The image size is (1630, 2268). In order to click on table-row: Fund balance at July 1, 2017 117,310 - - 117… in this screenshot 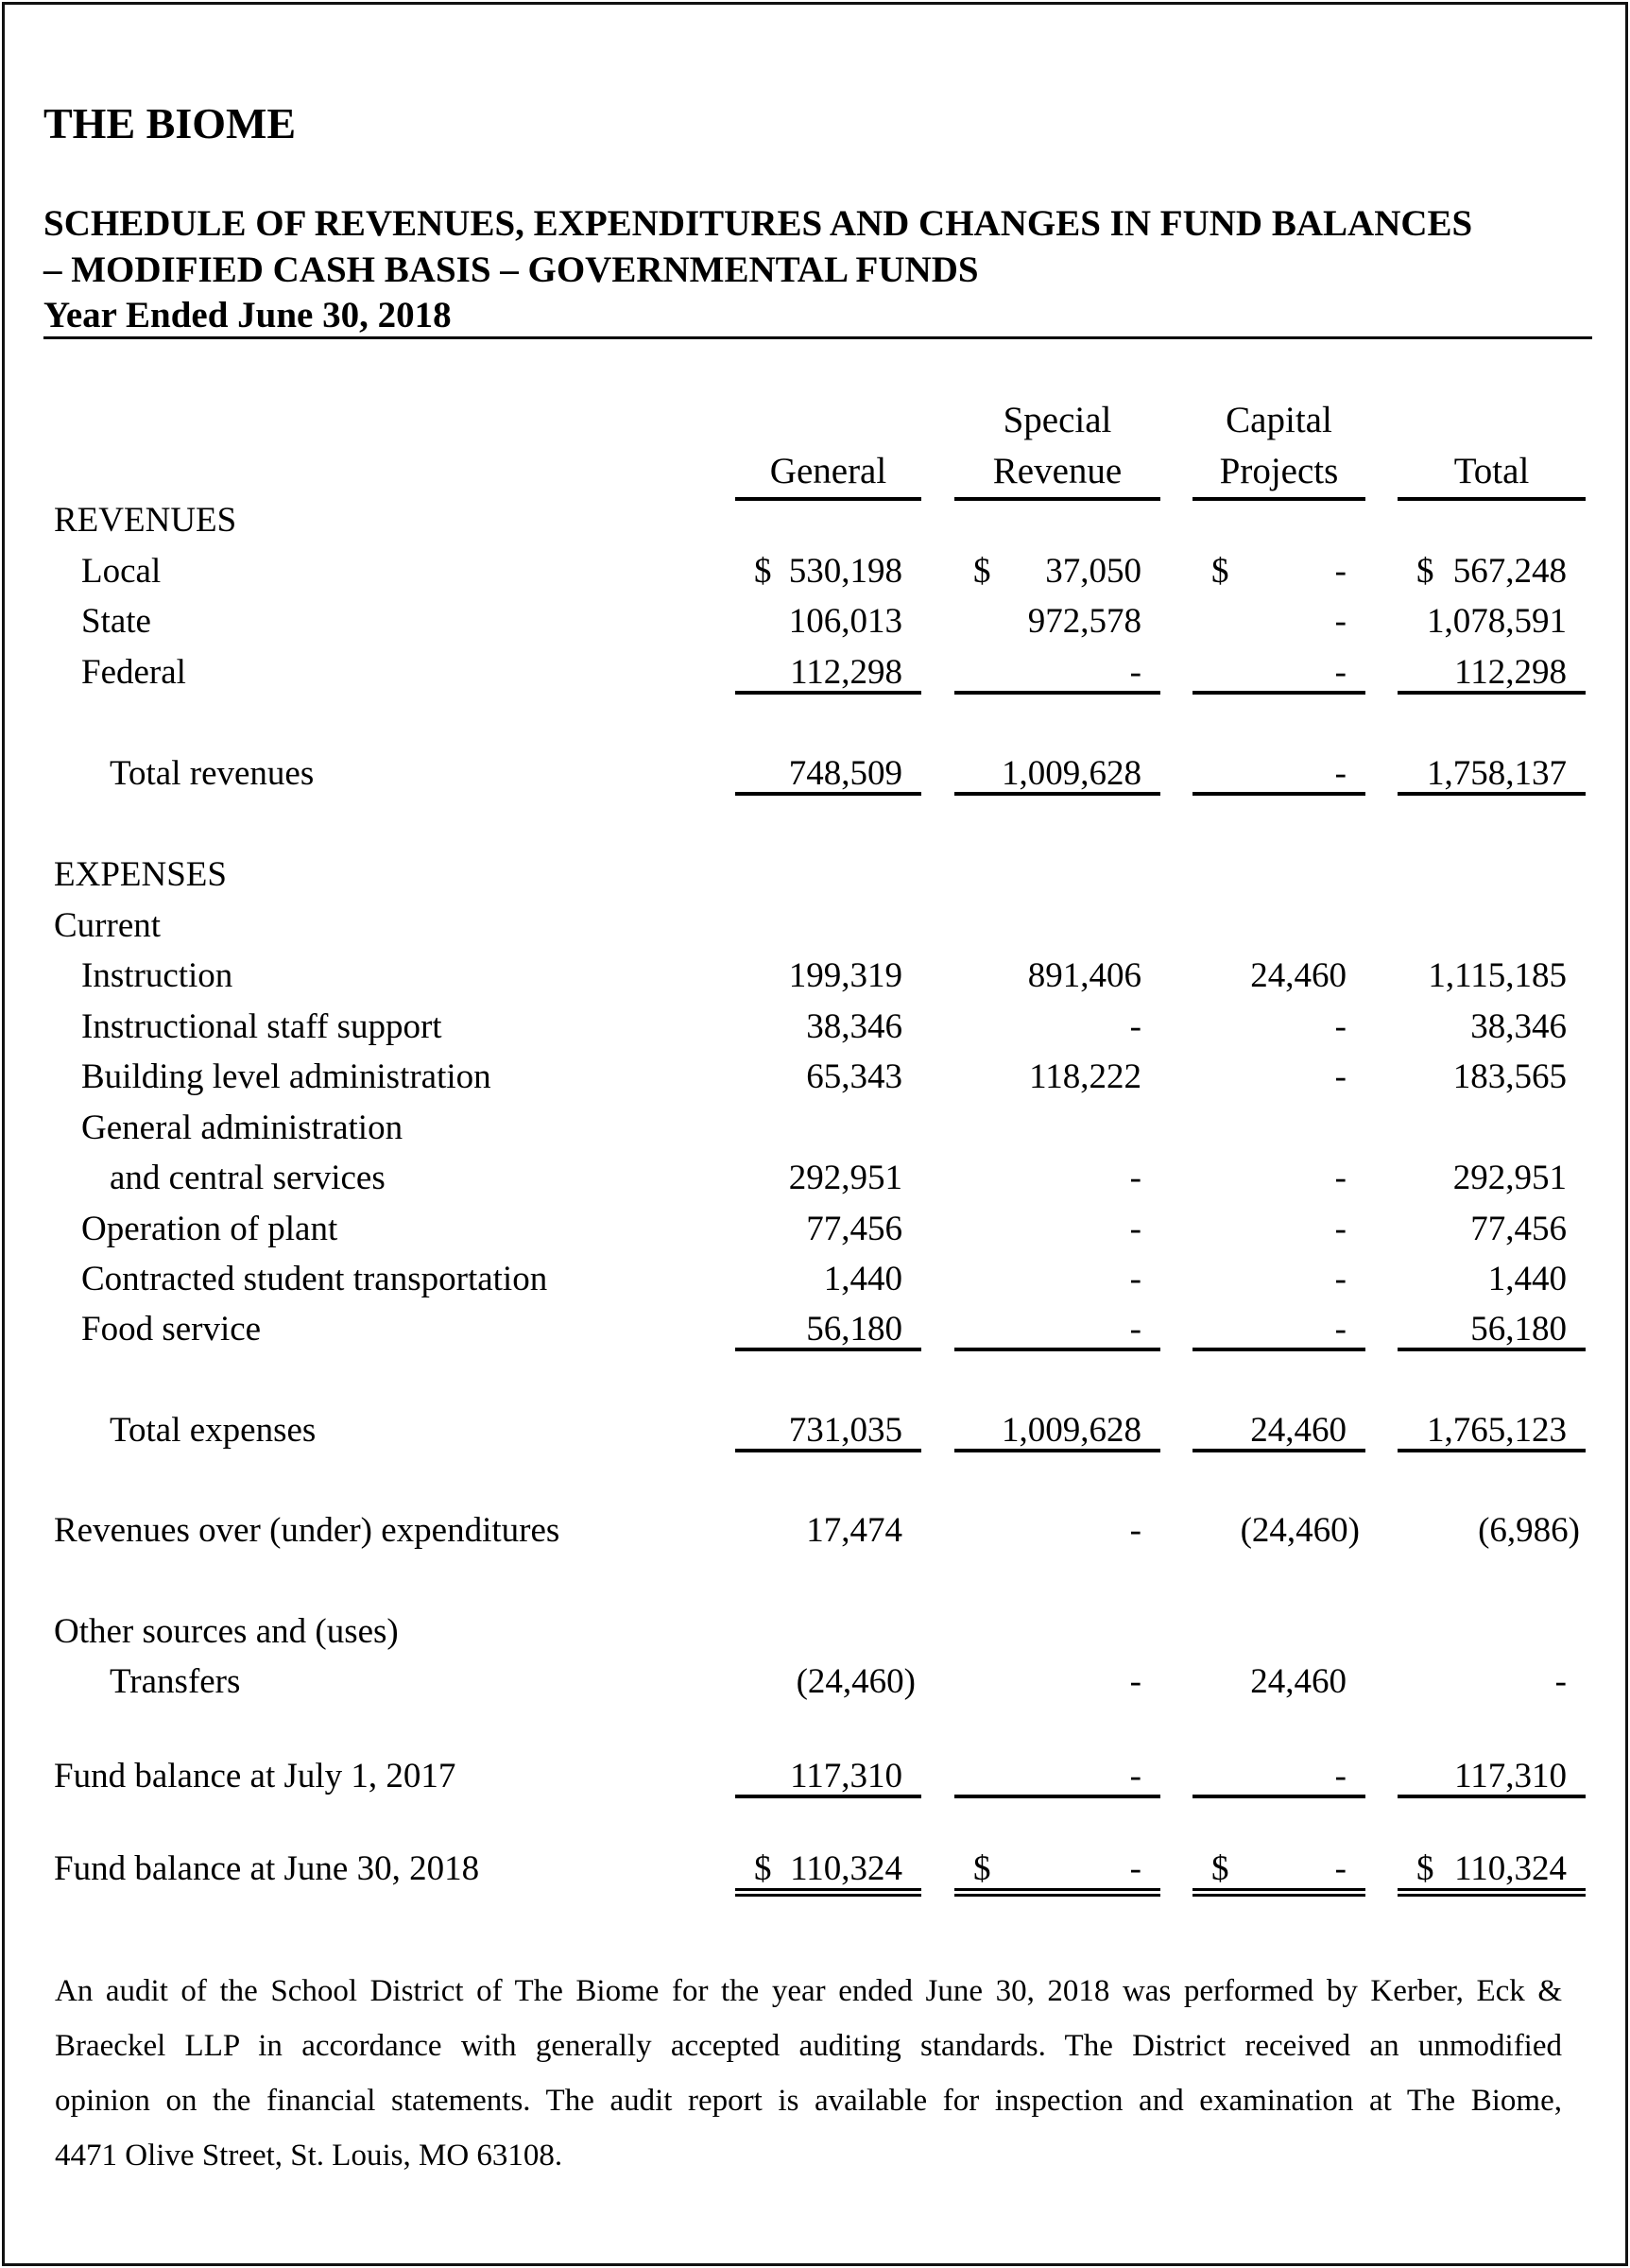, I will do `click(815, 1776)`.